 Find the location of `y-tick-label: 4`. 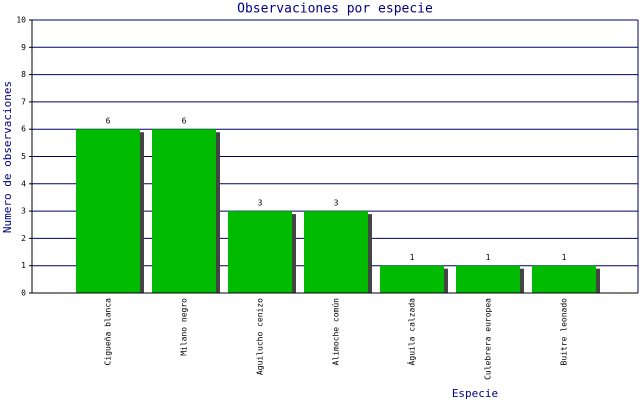

y-tick-label: 4 is located at coordinates (23, 183).